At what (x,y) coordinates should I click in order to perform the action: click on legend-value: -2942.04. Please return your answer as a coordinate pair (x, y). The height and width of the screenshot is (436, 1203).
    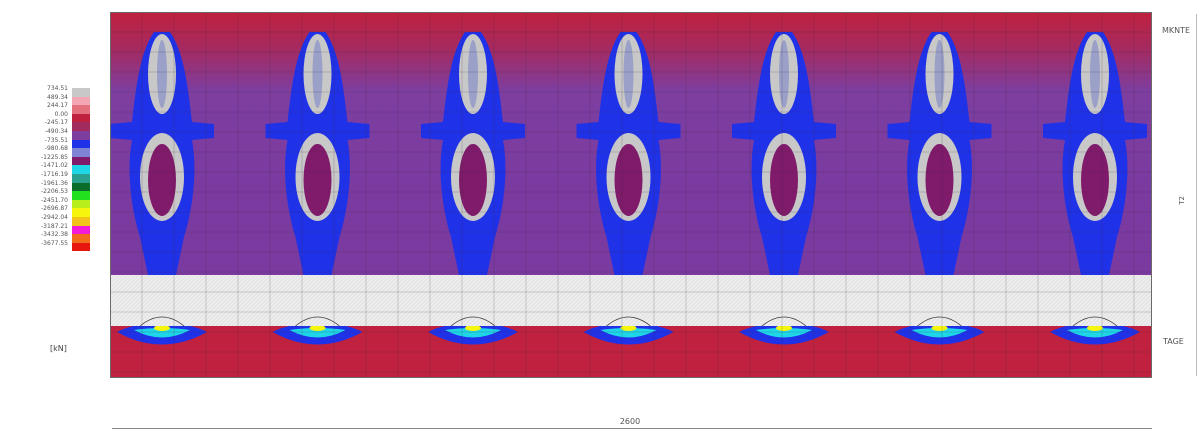
    Looking at the image, I should click on (54, 217).